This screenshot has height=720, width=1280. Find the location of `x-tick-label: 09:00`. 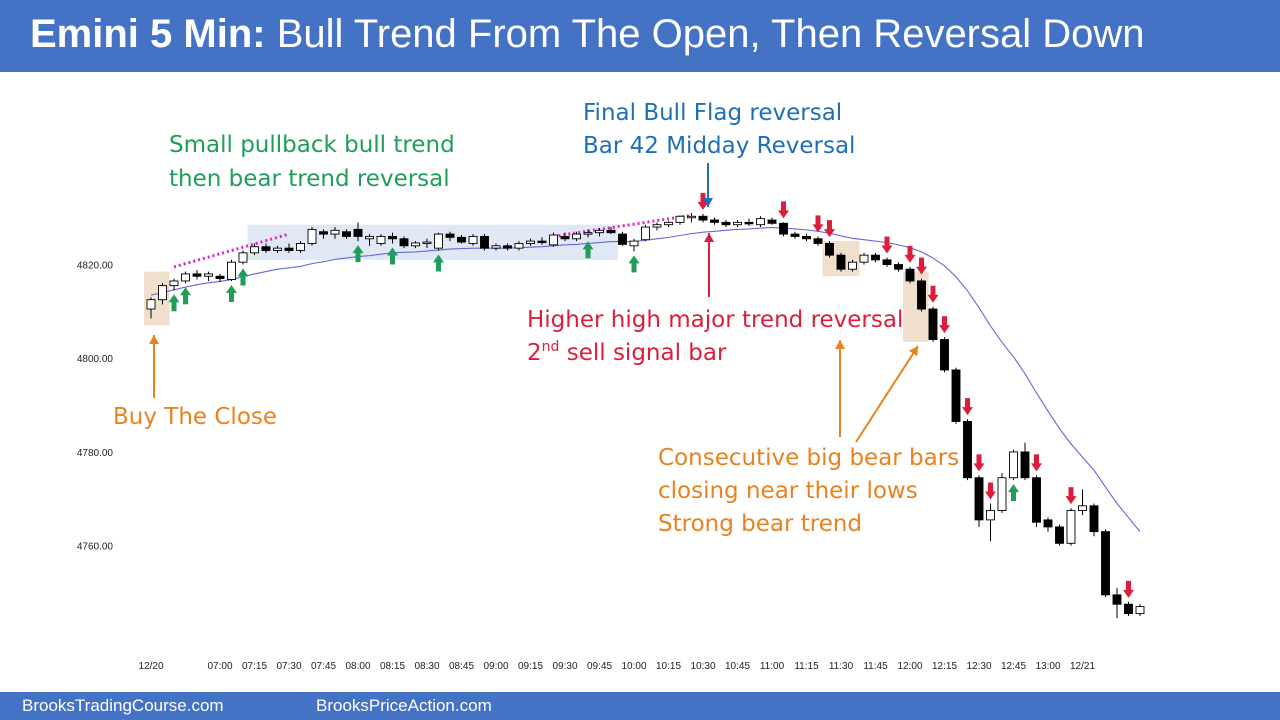

x-tick-label: 09:00 is located at coordinates (495, 666).